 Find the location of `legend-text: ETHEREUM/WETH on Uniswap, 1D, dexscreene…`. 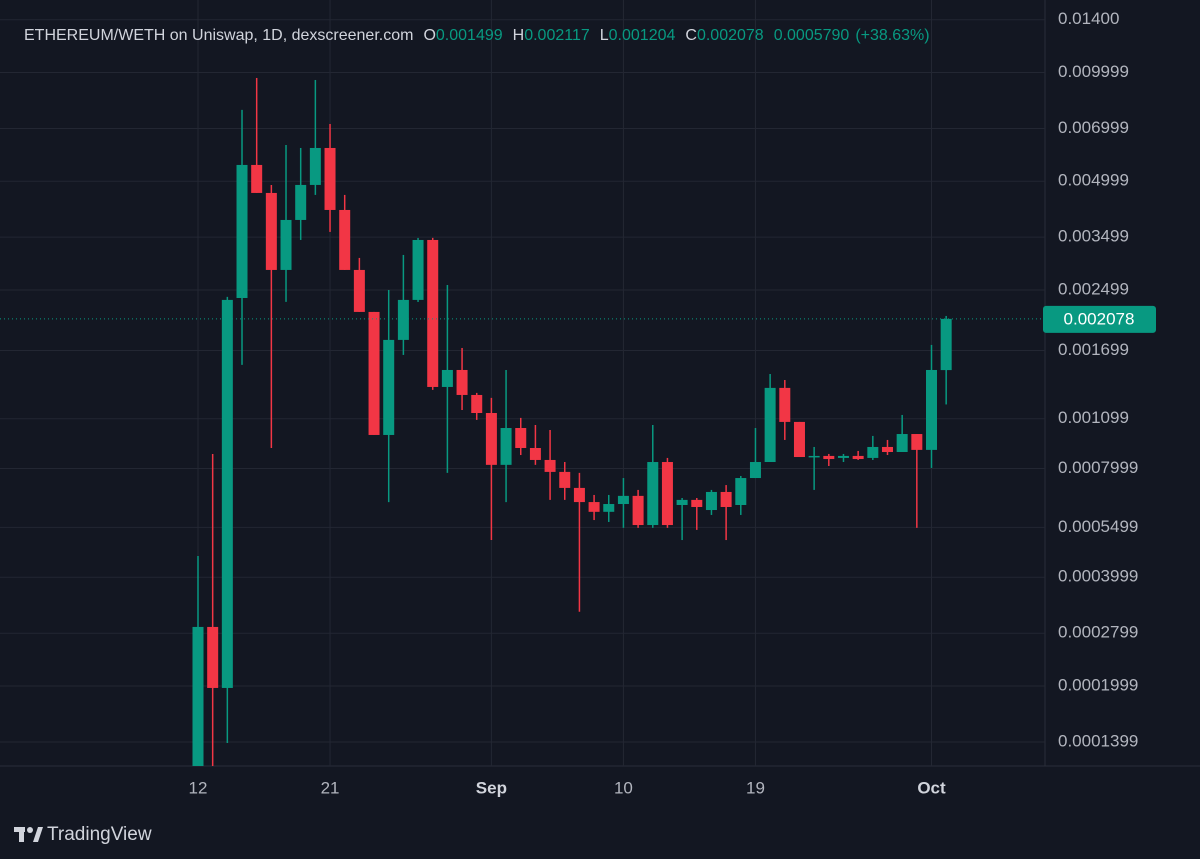

legend-text: ETHEREUM/WETH on Uniswap, 1D, dexscreene… is located at coordinates (477, 35).